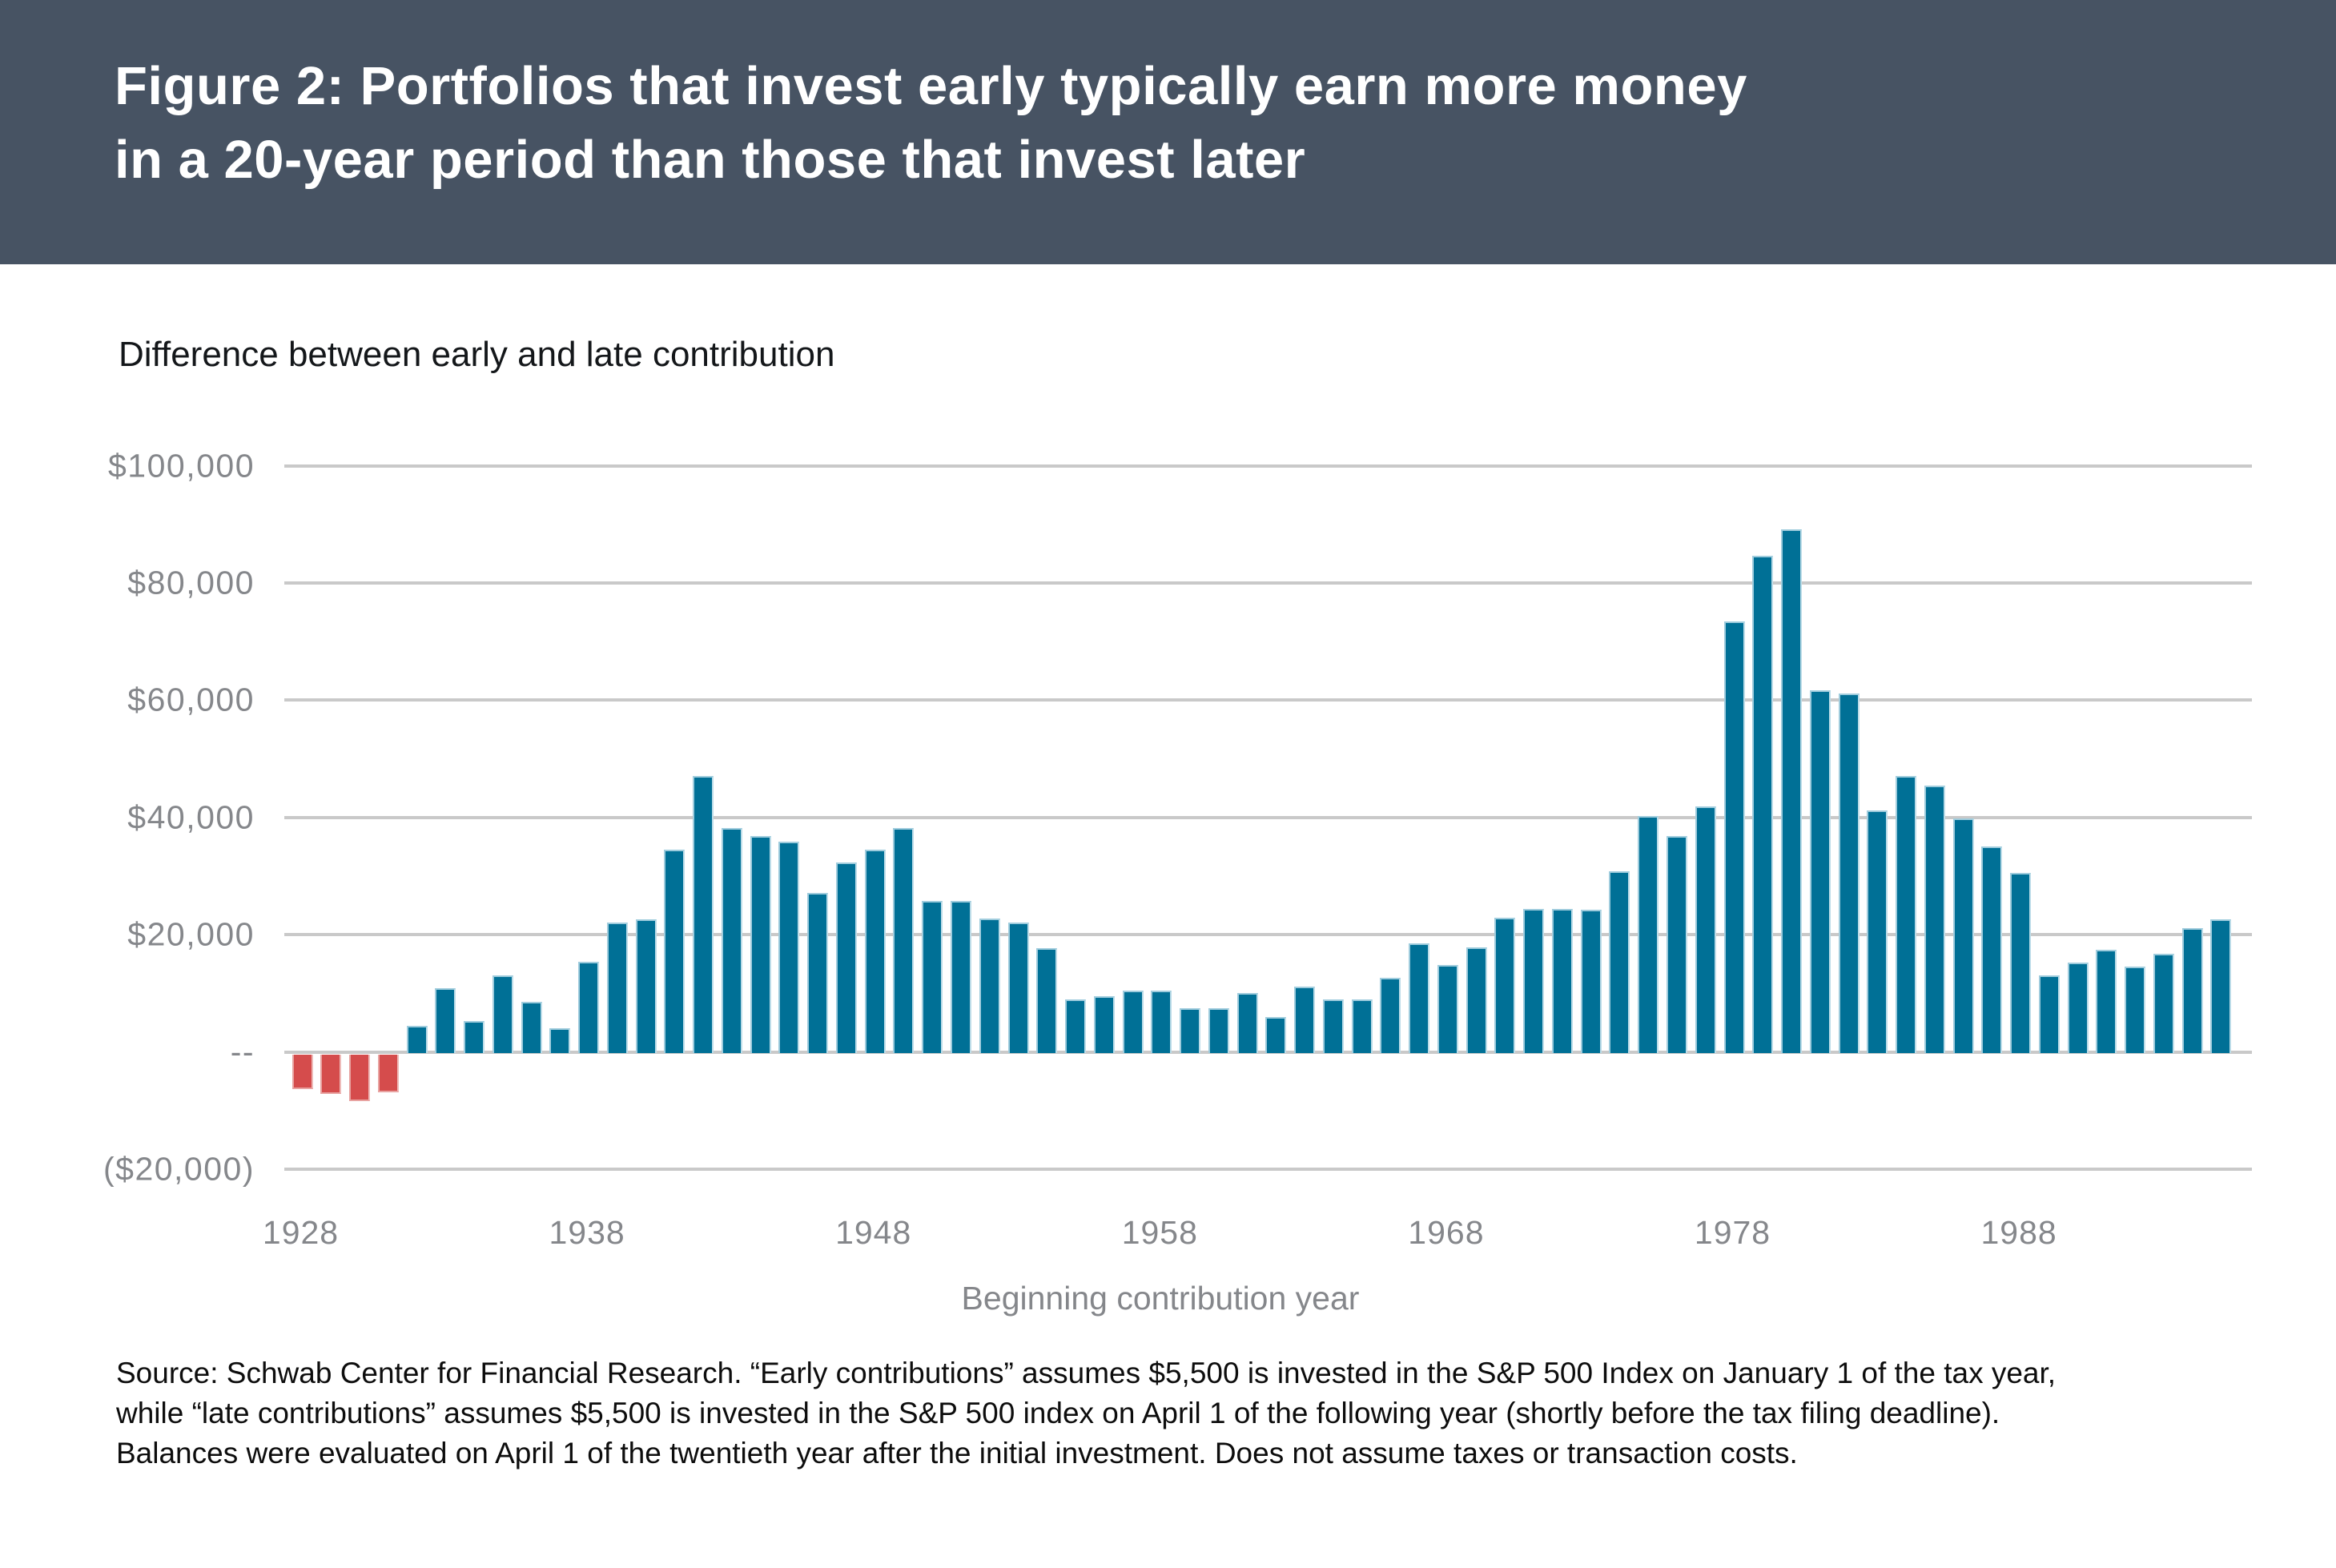  I want to click on bar-1969, so click(1476, 1001).